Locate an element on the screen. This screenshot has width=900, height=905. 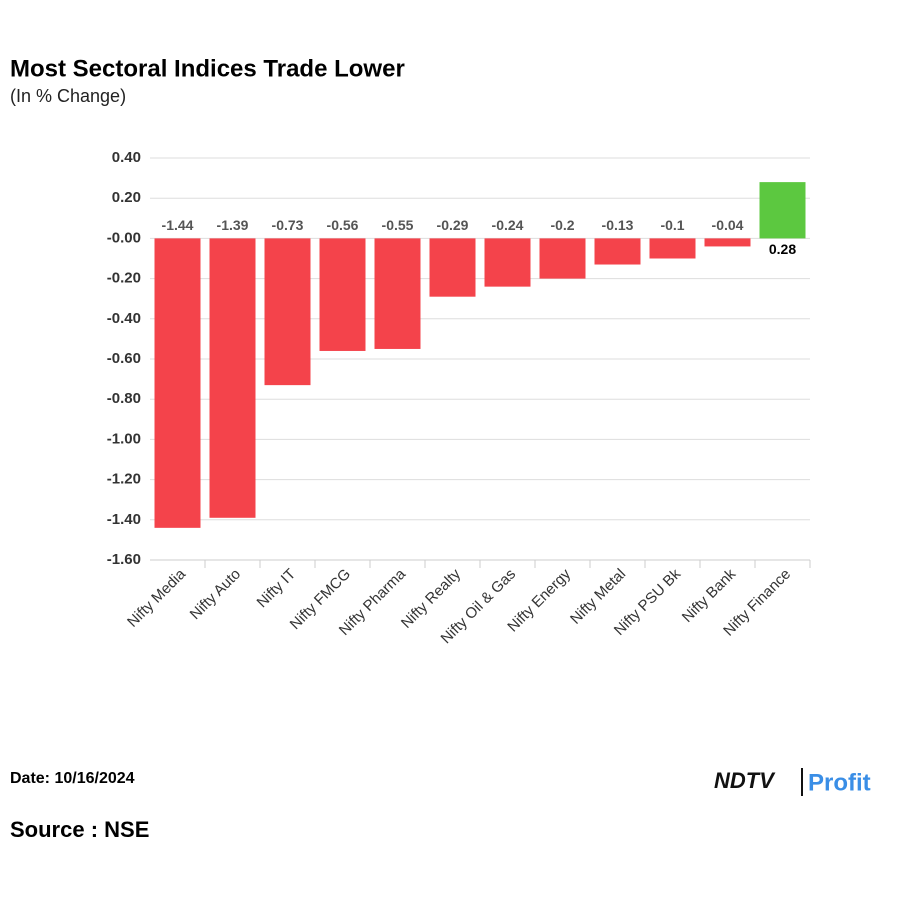
value-label: -0.56 is located at coordinates (343, 225).